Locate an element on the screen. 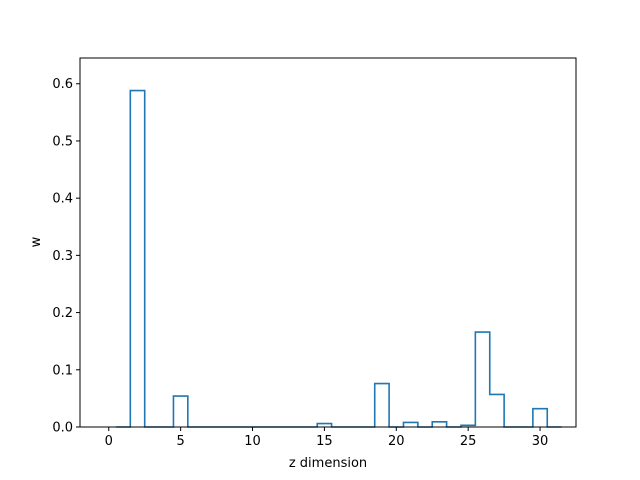 This screenshot has width=640, height=480. x-axis-ticks: 0 5 10 15 20 25 30 is located at coordinates (327, 438).